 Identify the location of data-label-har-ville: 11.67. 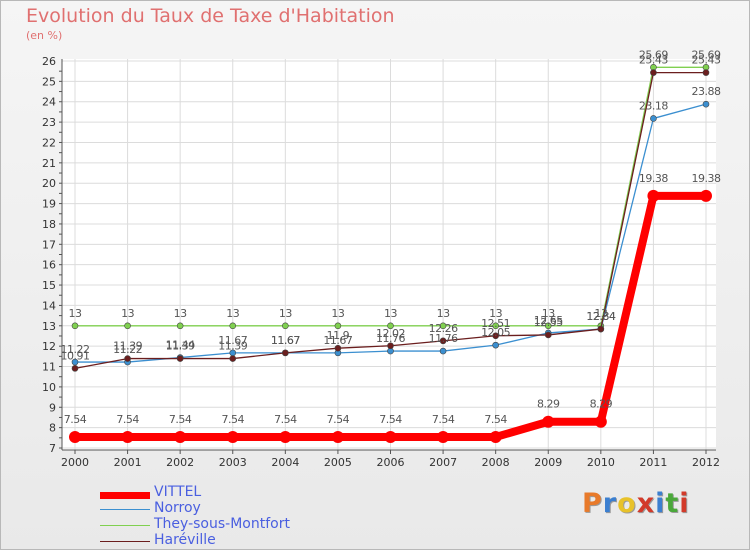
(285, 340).